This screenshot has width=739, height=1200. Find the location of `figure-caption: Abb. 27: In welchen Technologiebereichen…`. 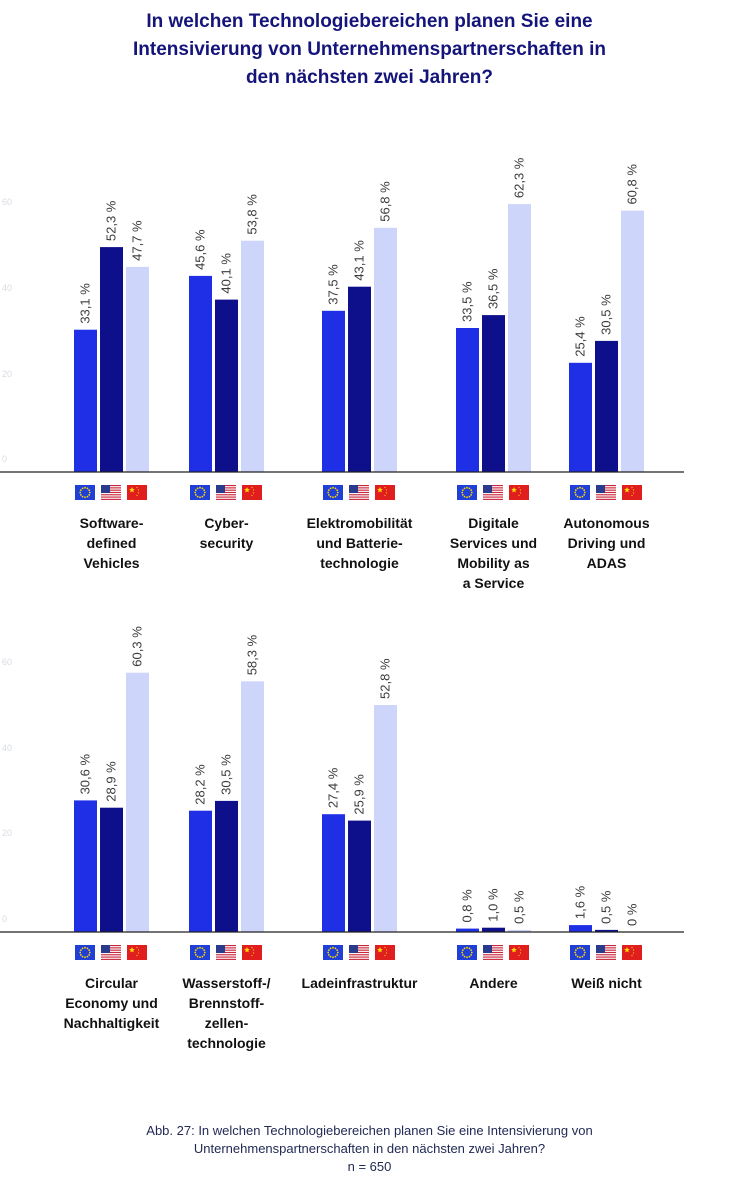

figure-caption: Abb. 27: In welchen Technologiebereichen… is located at coordinates (369, 1149).